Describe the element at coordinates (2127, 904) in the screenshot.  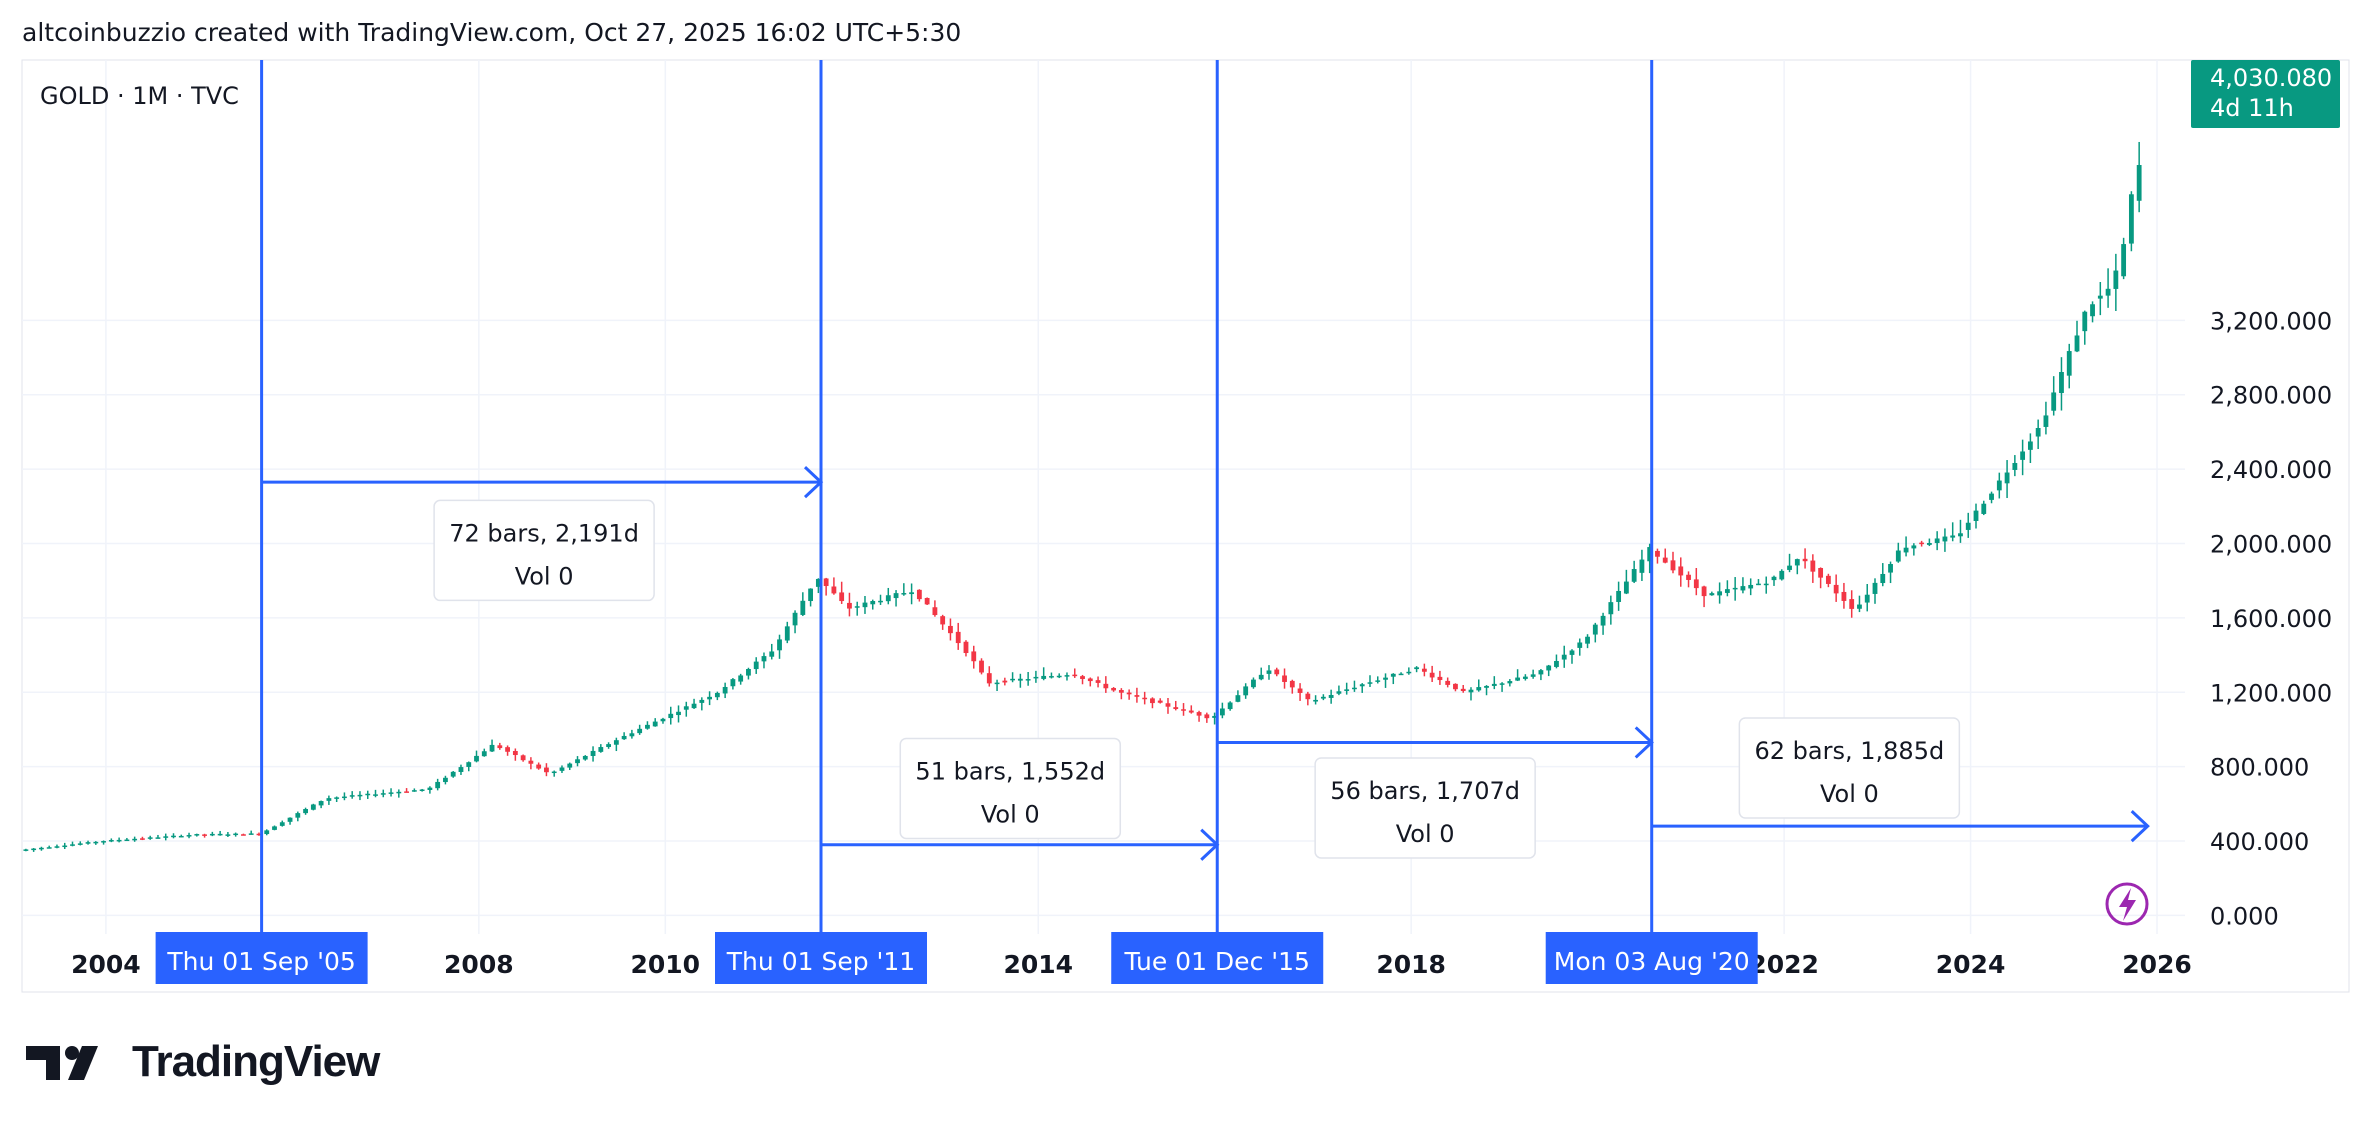
I see `lightning-icon` at that location.